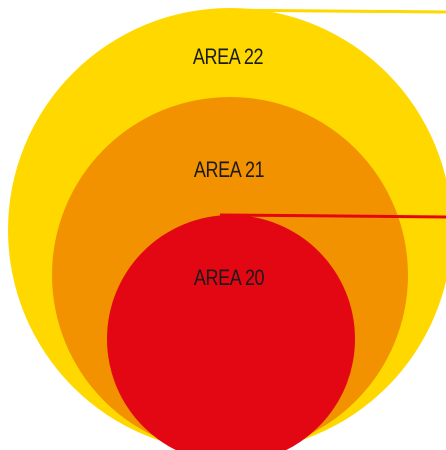 The width and height of the screenshot is (446, 450). Describe the element at coordinates (228, 57) in the screenshot. I see `area-22-label: AREA 22` at that location.